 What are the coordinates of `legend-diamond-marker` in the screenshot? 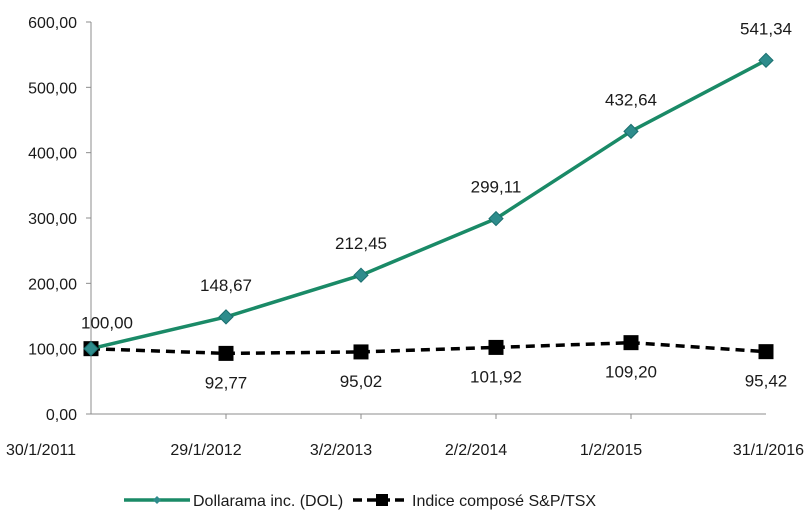 It's located at (157, 500).